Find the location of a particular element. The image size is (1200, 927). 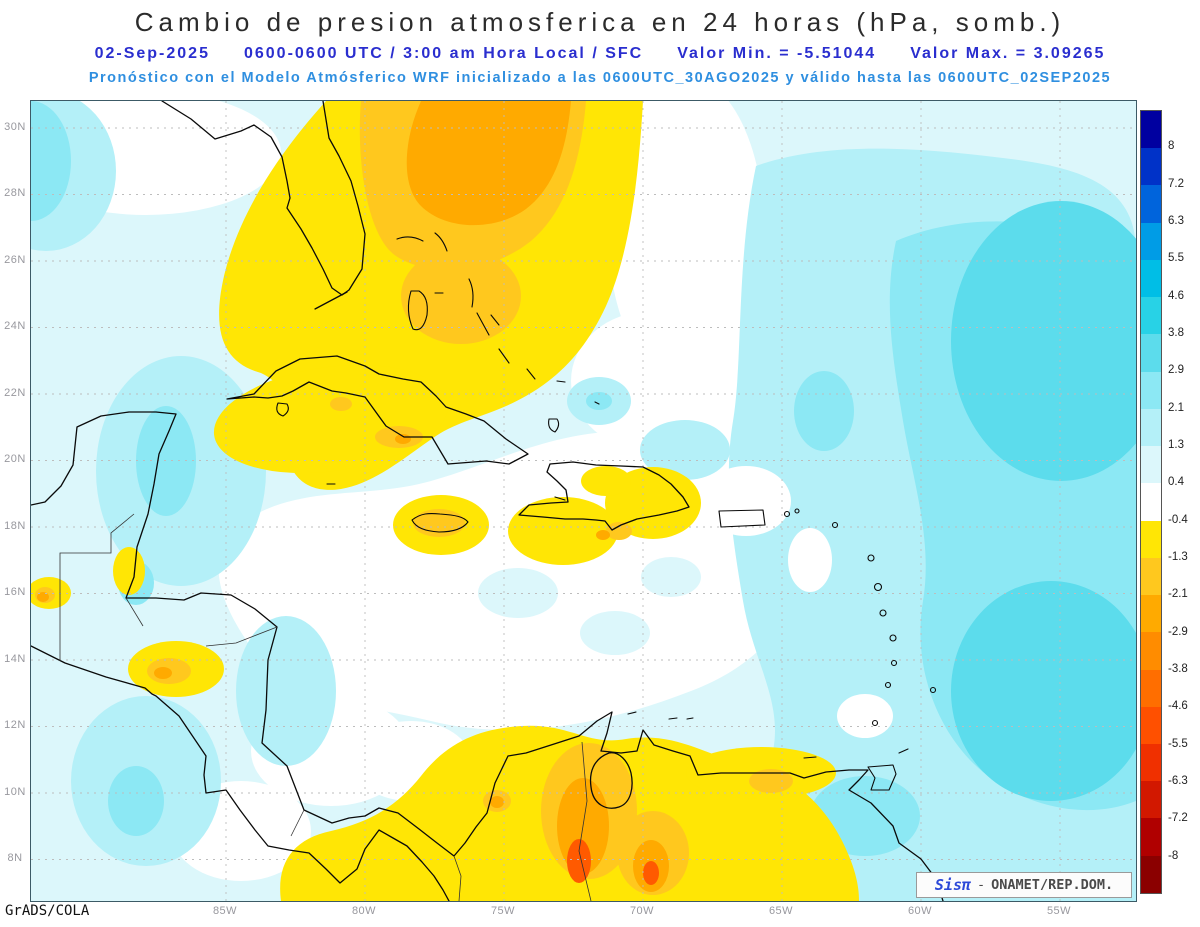

lat-label: 24N is located at coordinates (15, 326).